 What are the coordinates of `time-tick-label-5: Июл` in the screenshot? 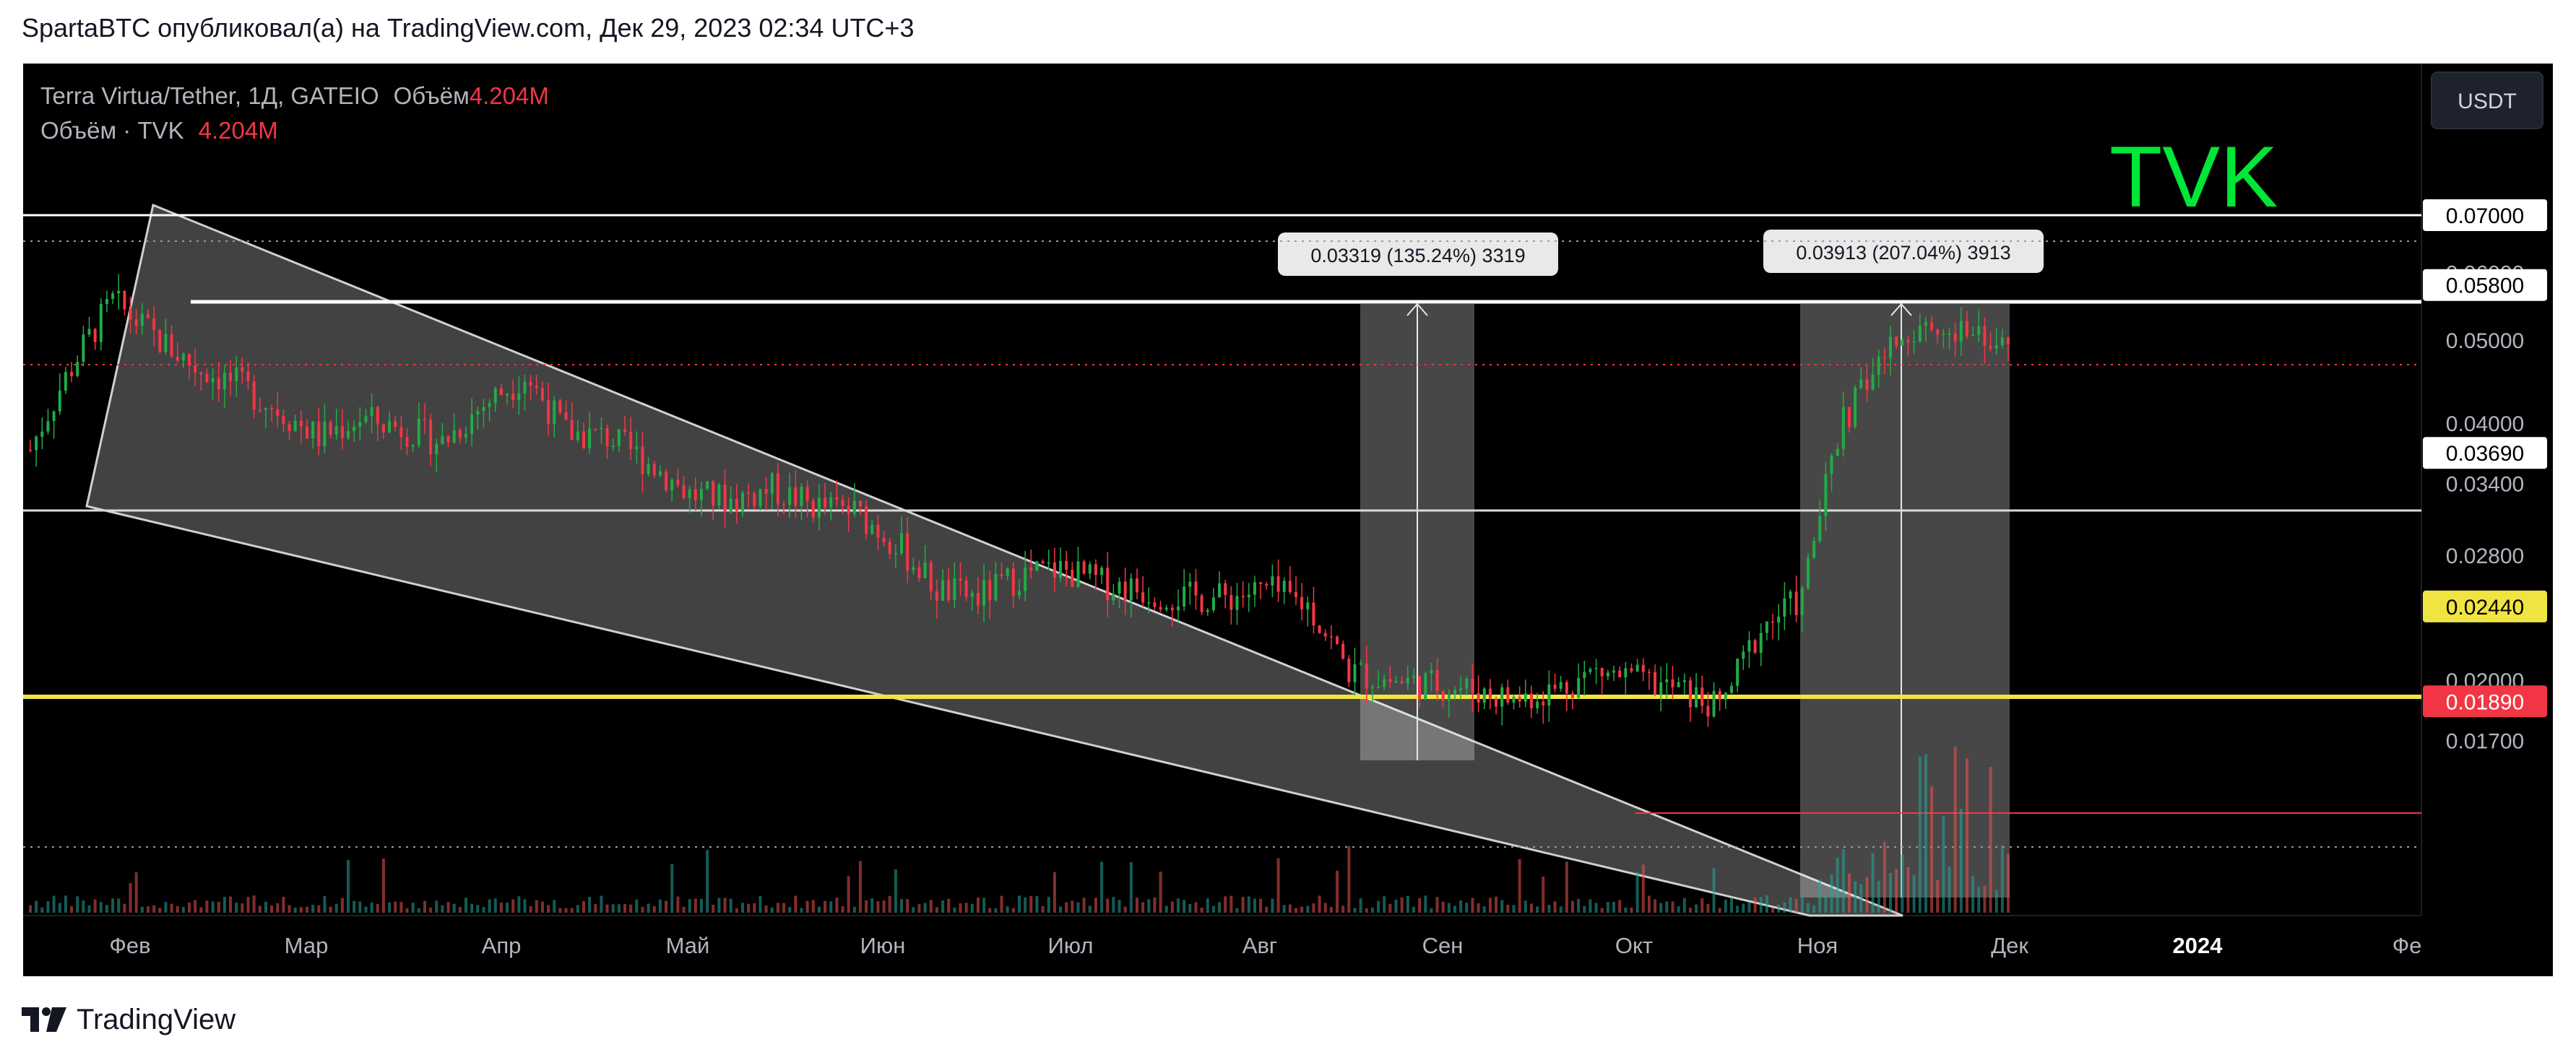 It's located at (1071, 945).